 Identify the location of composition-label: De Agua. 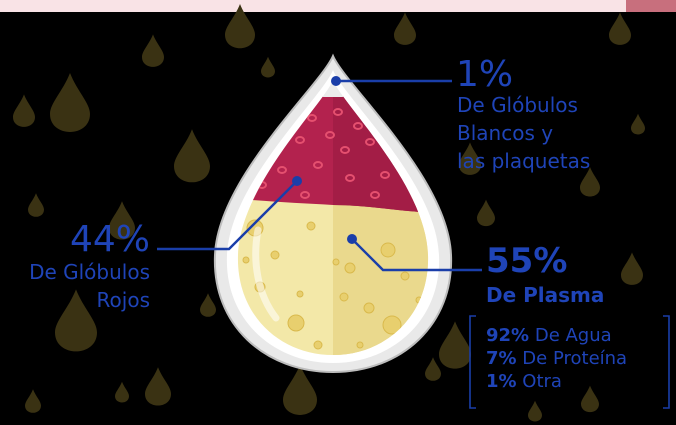
(573, 335).